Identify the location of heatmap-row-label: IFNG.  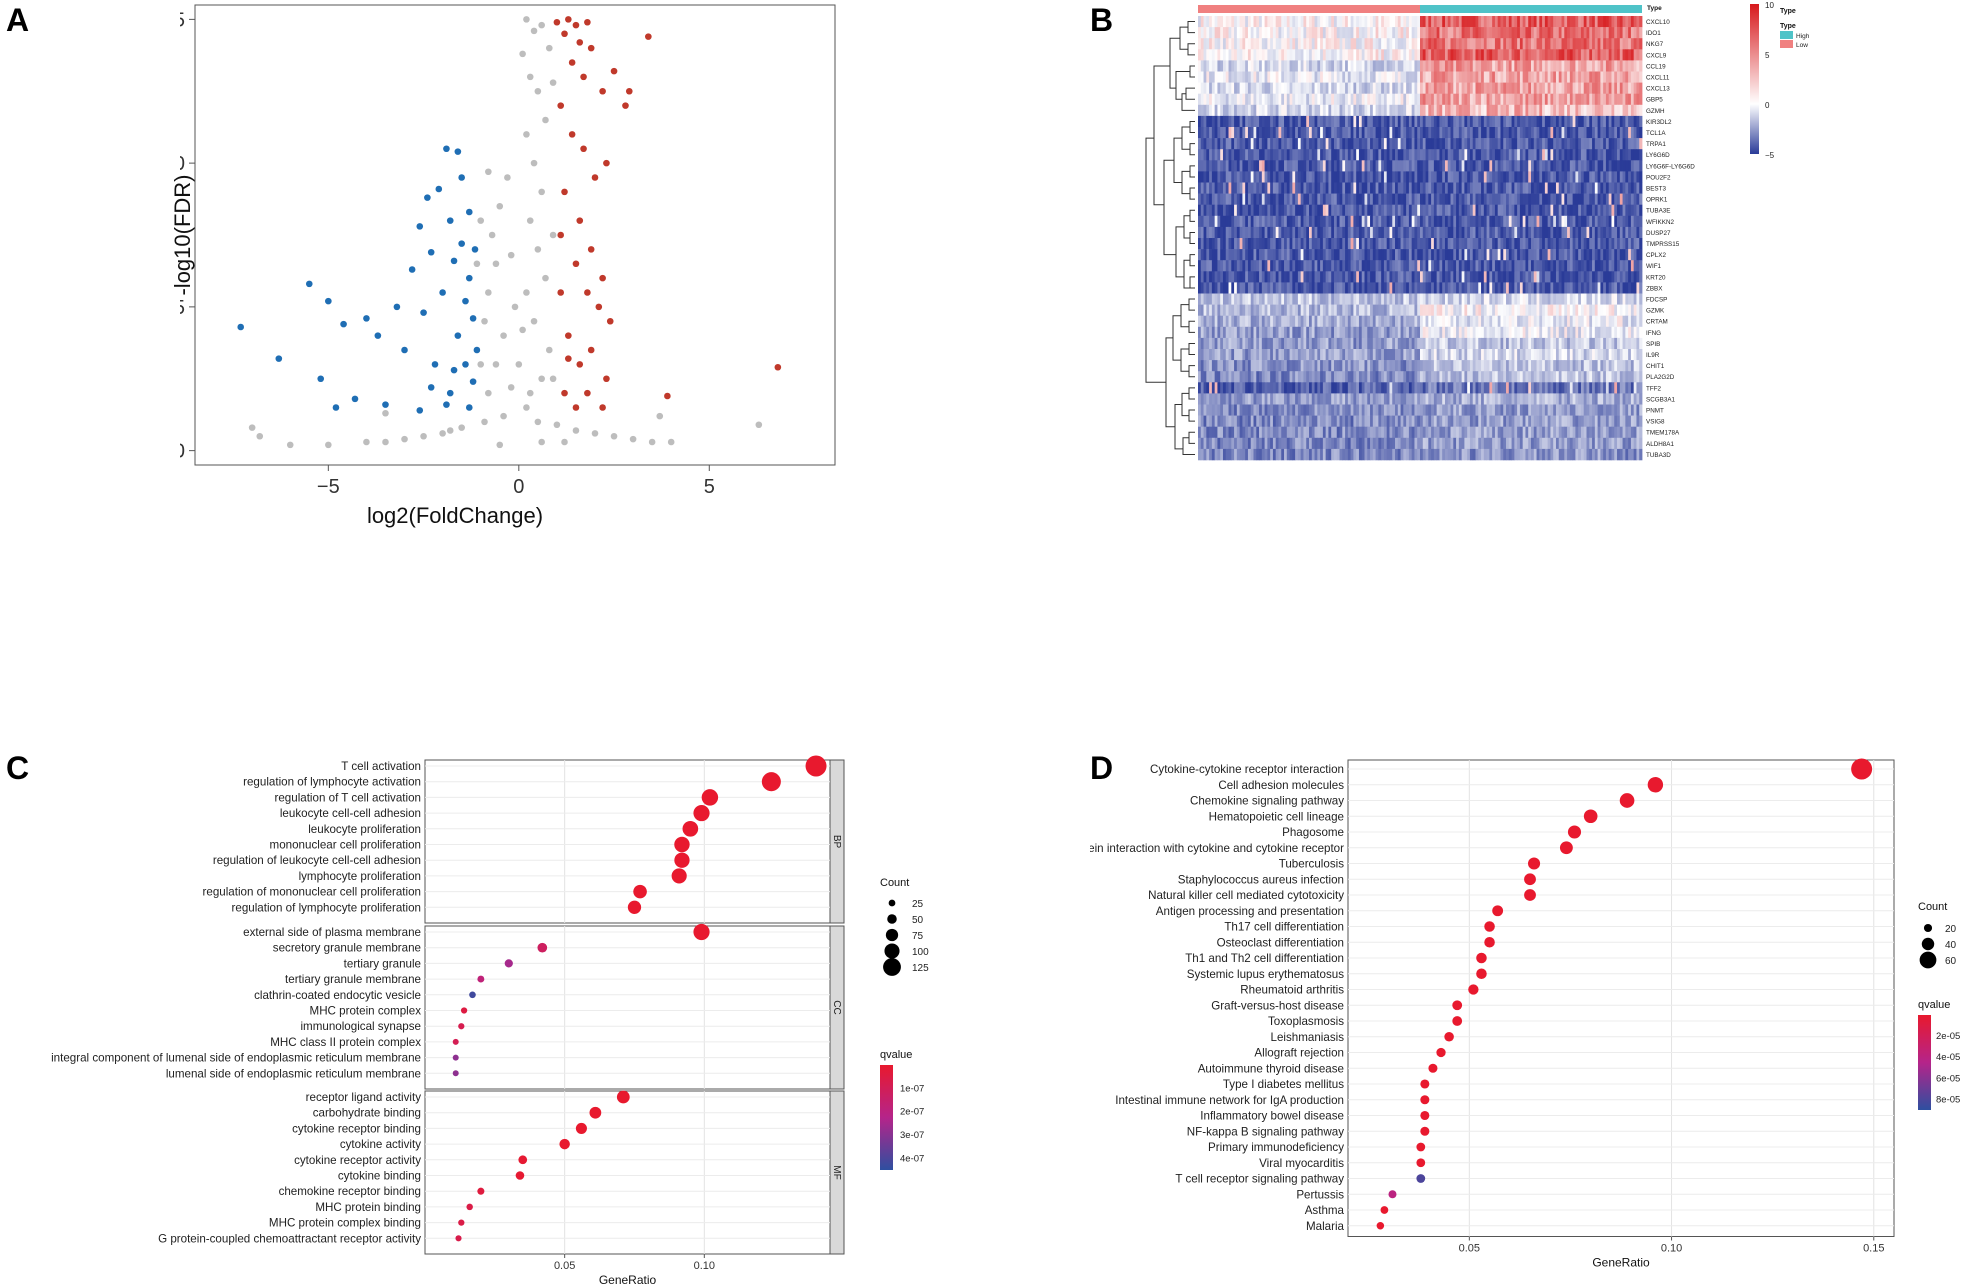
(1653, 333).